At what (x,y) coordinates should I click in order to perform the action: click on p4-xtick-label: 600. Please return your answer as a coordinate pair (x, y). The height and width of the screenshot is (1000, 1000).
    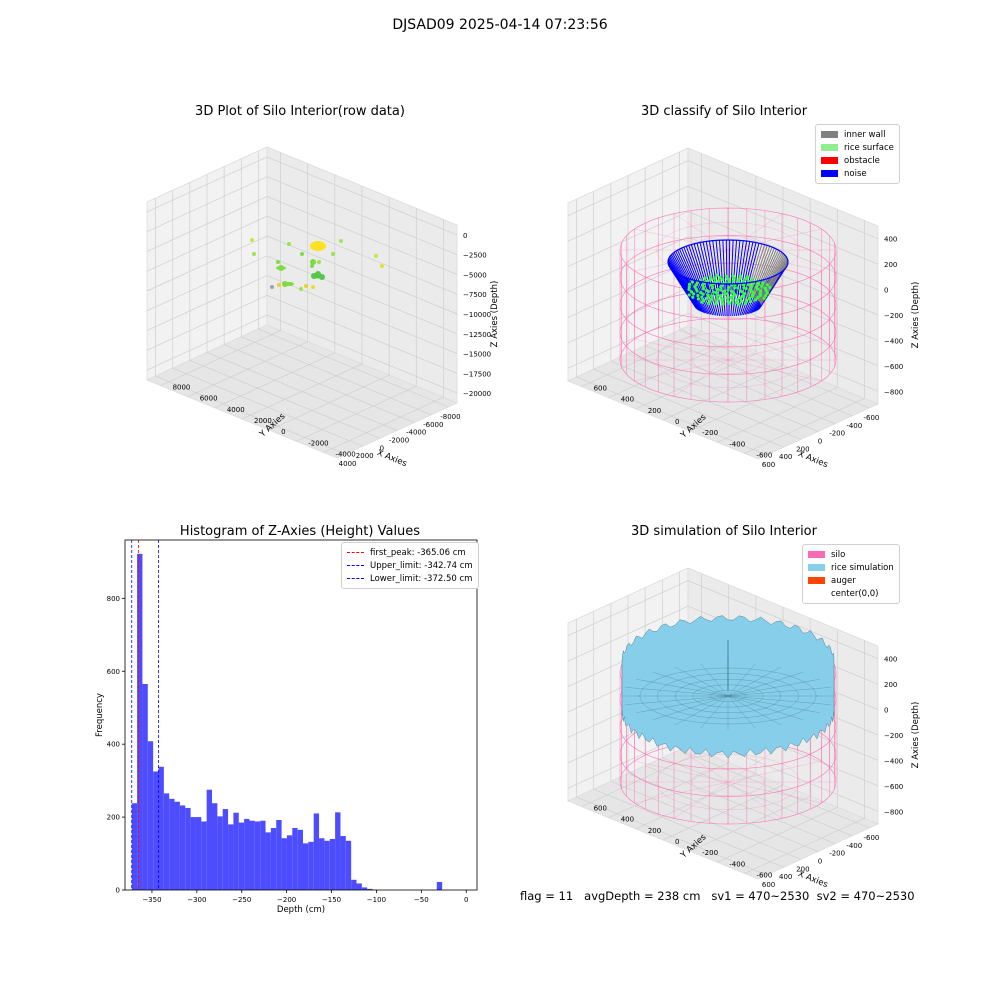
    Looking at the image, I should click on (768, 885).